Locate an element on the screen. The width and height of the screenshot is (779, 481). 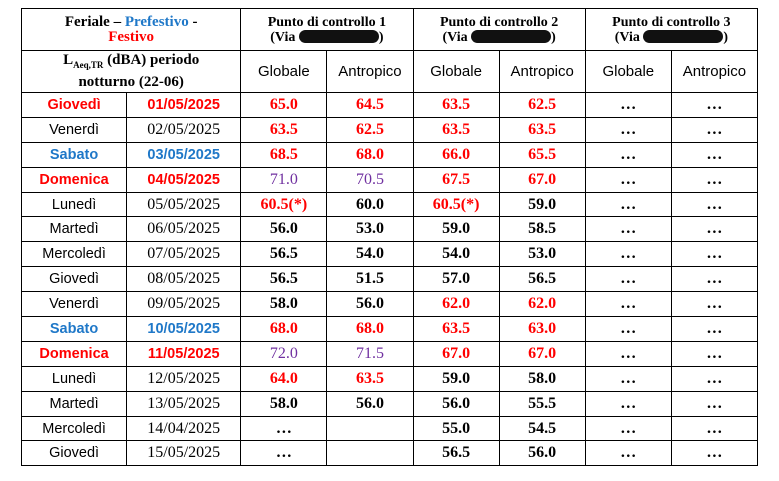
legend-day-types: Feriale – Prefestivo - Festivo is located at coordinates (131, 29).